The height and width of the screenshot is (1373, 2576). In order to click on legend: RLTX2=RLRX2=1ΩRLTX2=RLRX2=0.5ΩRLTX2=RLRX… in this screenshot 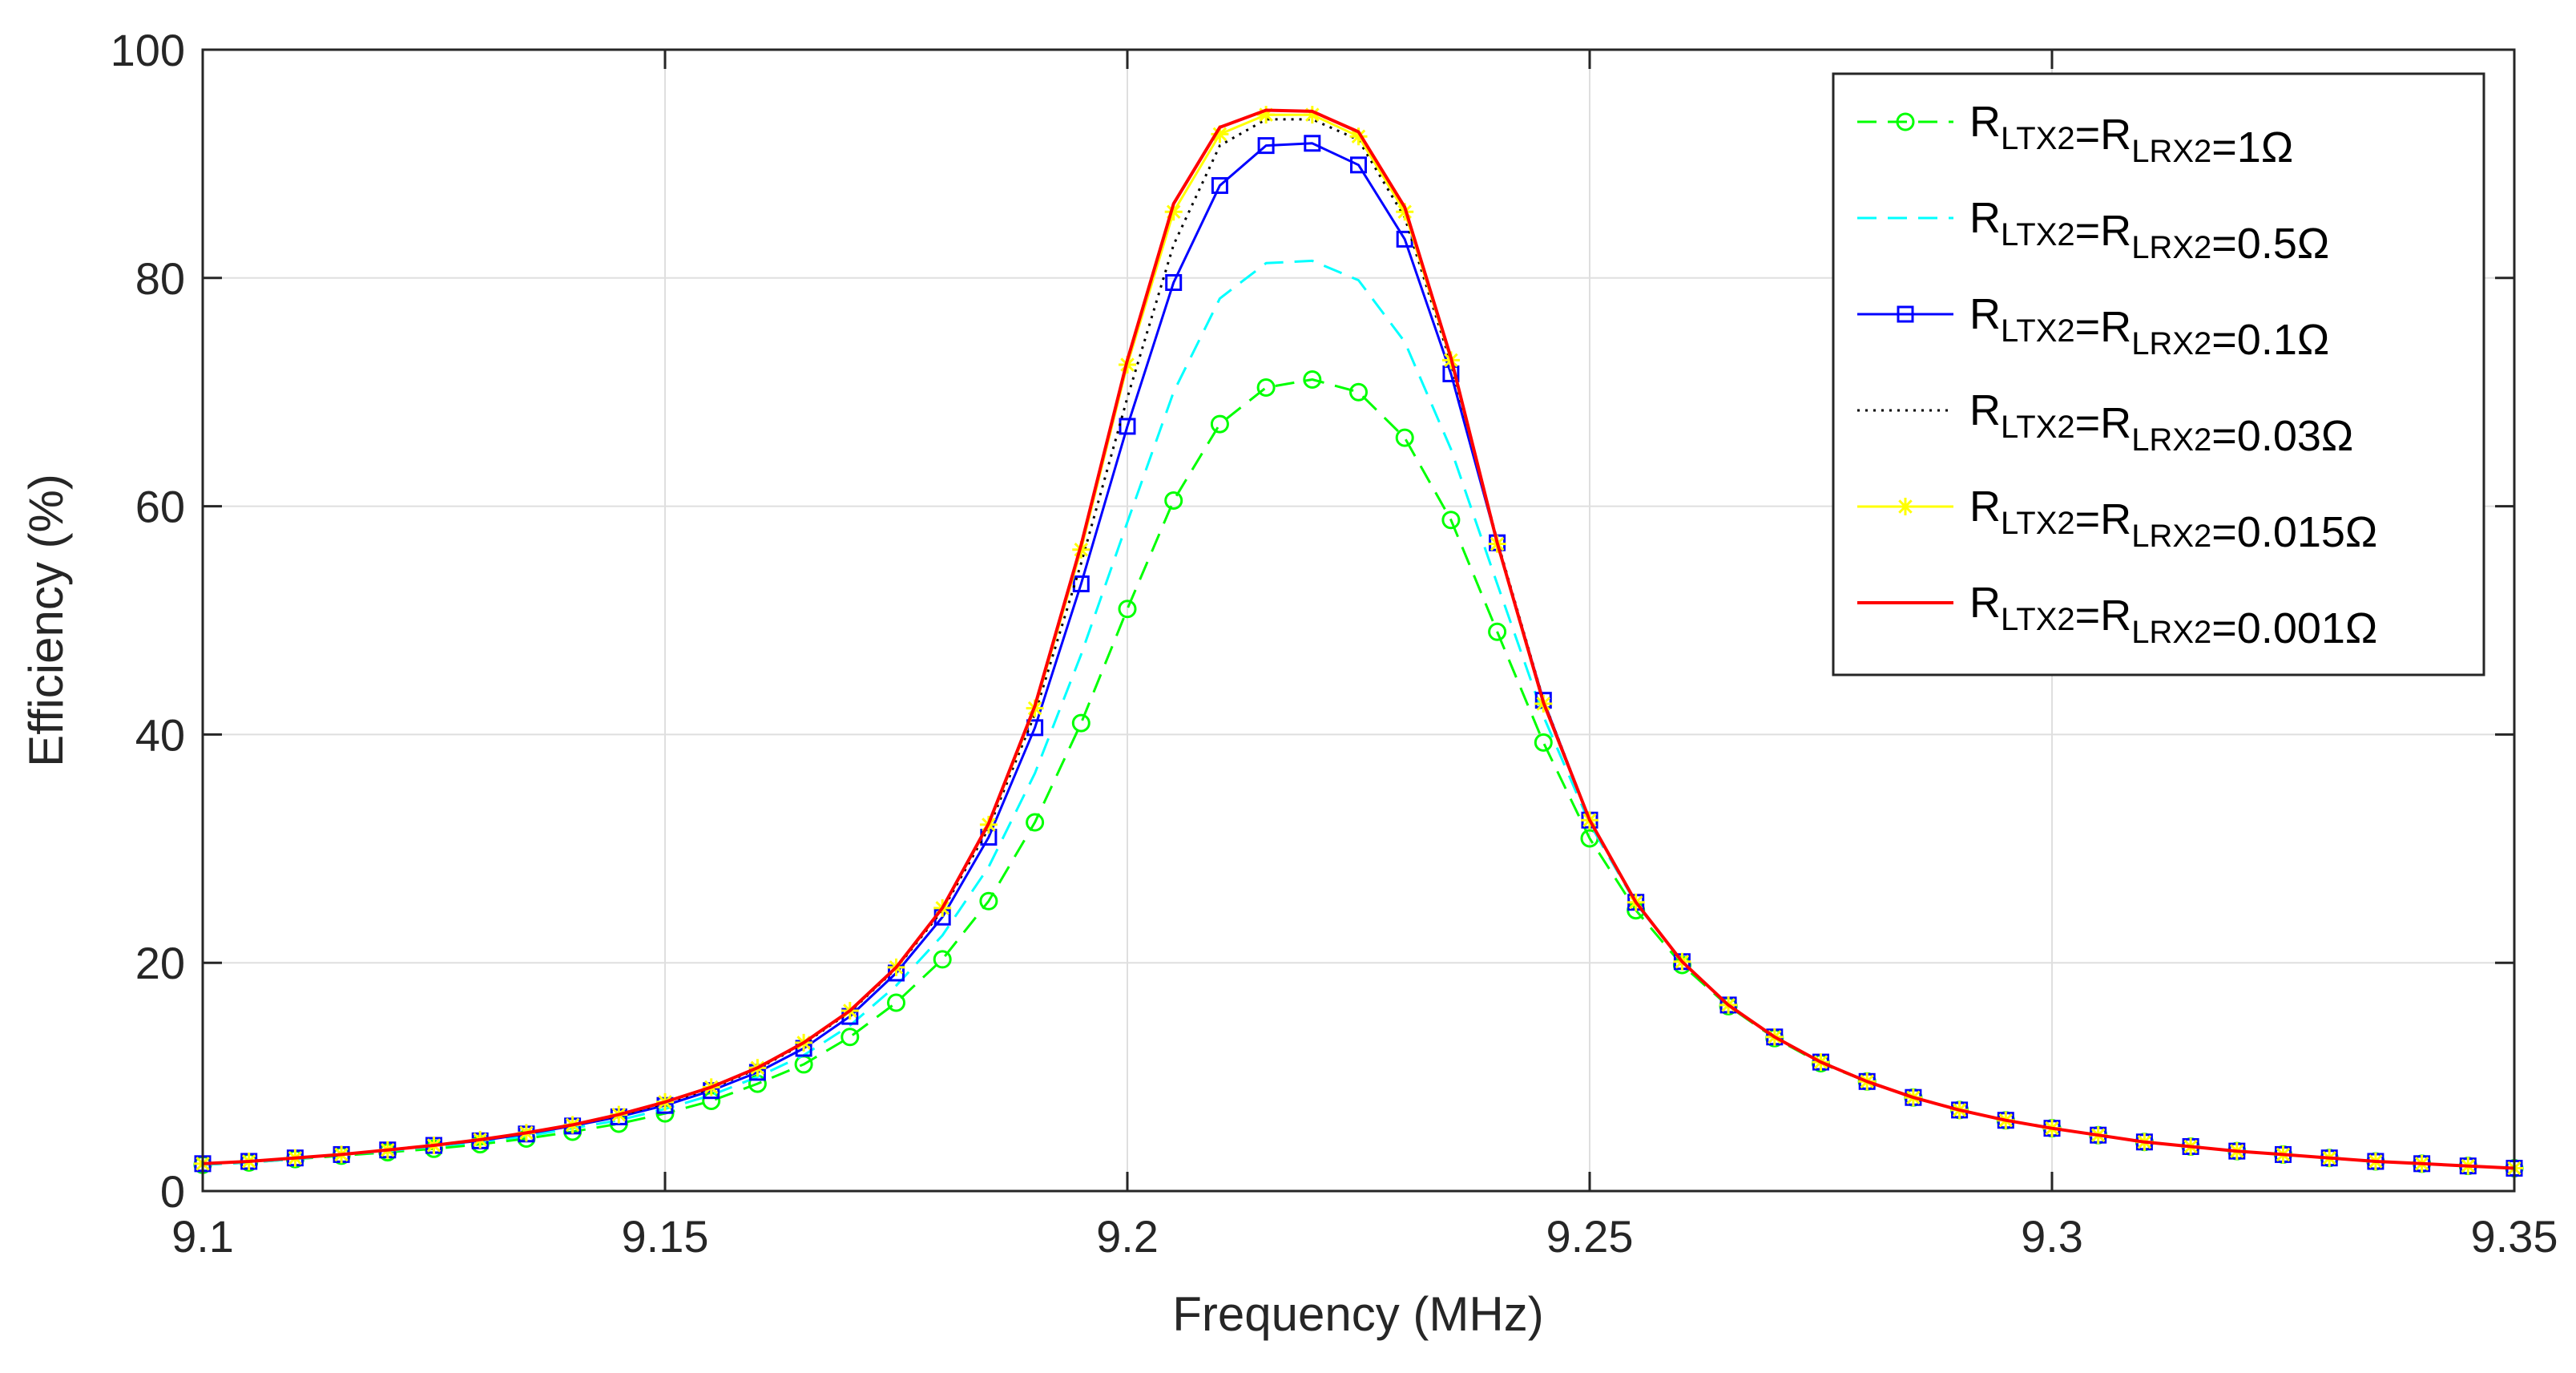, I will do `click(2158, 374)`.